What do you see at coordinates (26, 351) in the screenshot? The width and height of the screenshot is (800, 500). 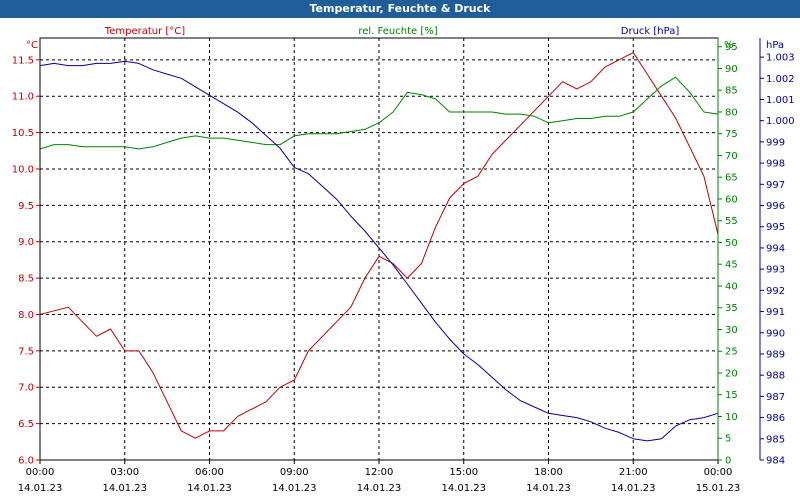 I see `temperature-tick-label: 7.5` at bounding box center [26, 351].